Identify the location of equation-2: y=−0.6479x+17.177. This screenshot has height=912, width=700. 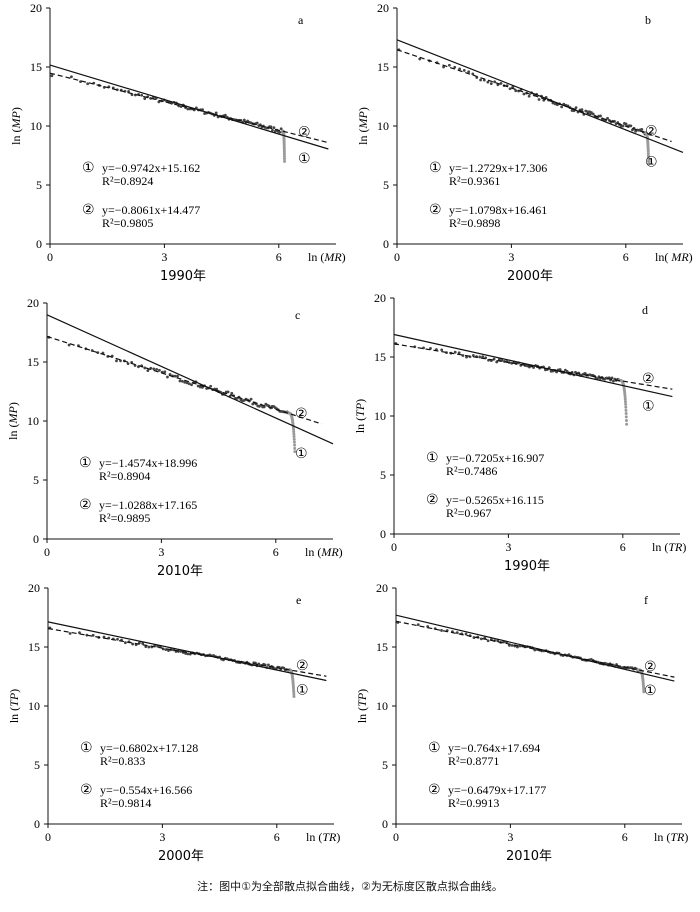
(497, 790).